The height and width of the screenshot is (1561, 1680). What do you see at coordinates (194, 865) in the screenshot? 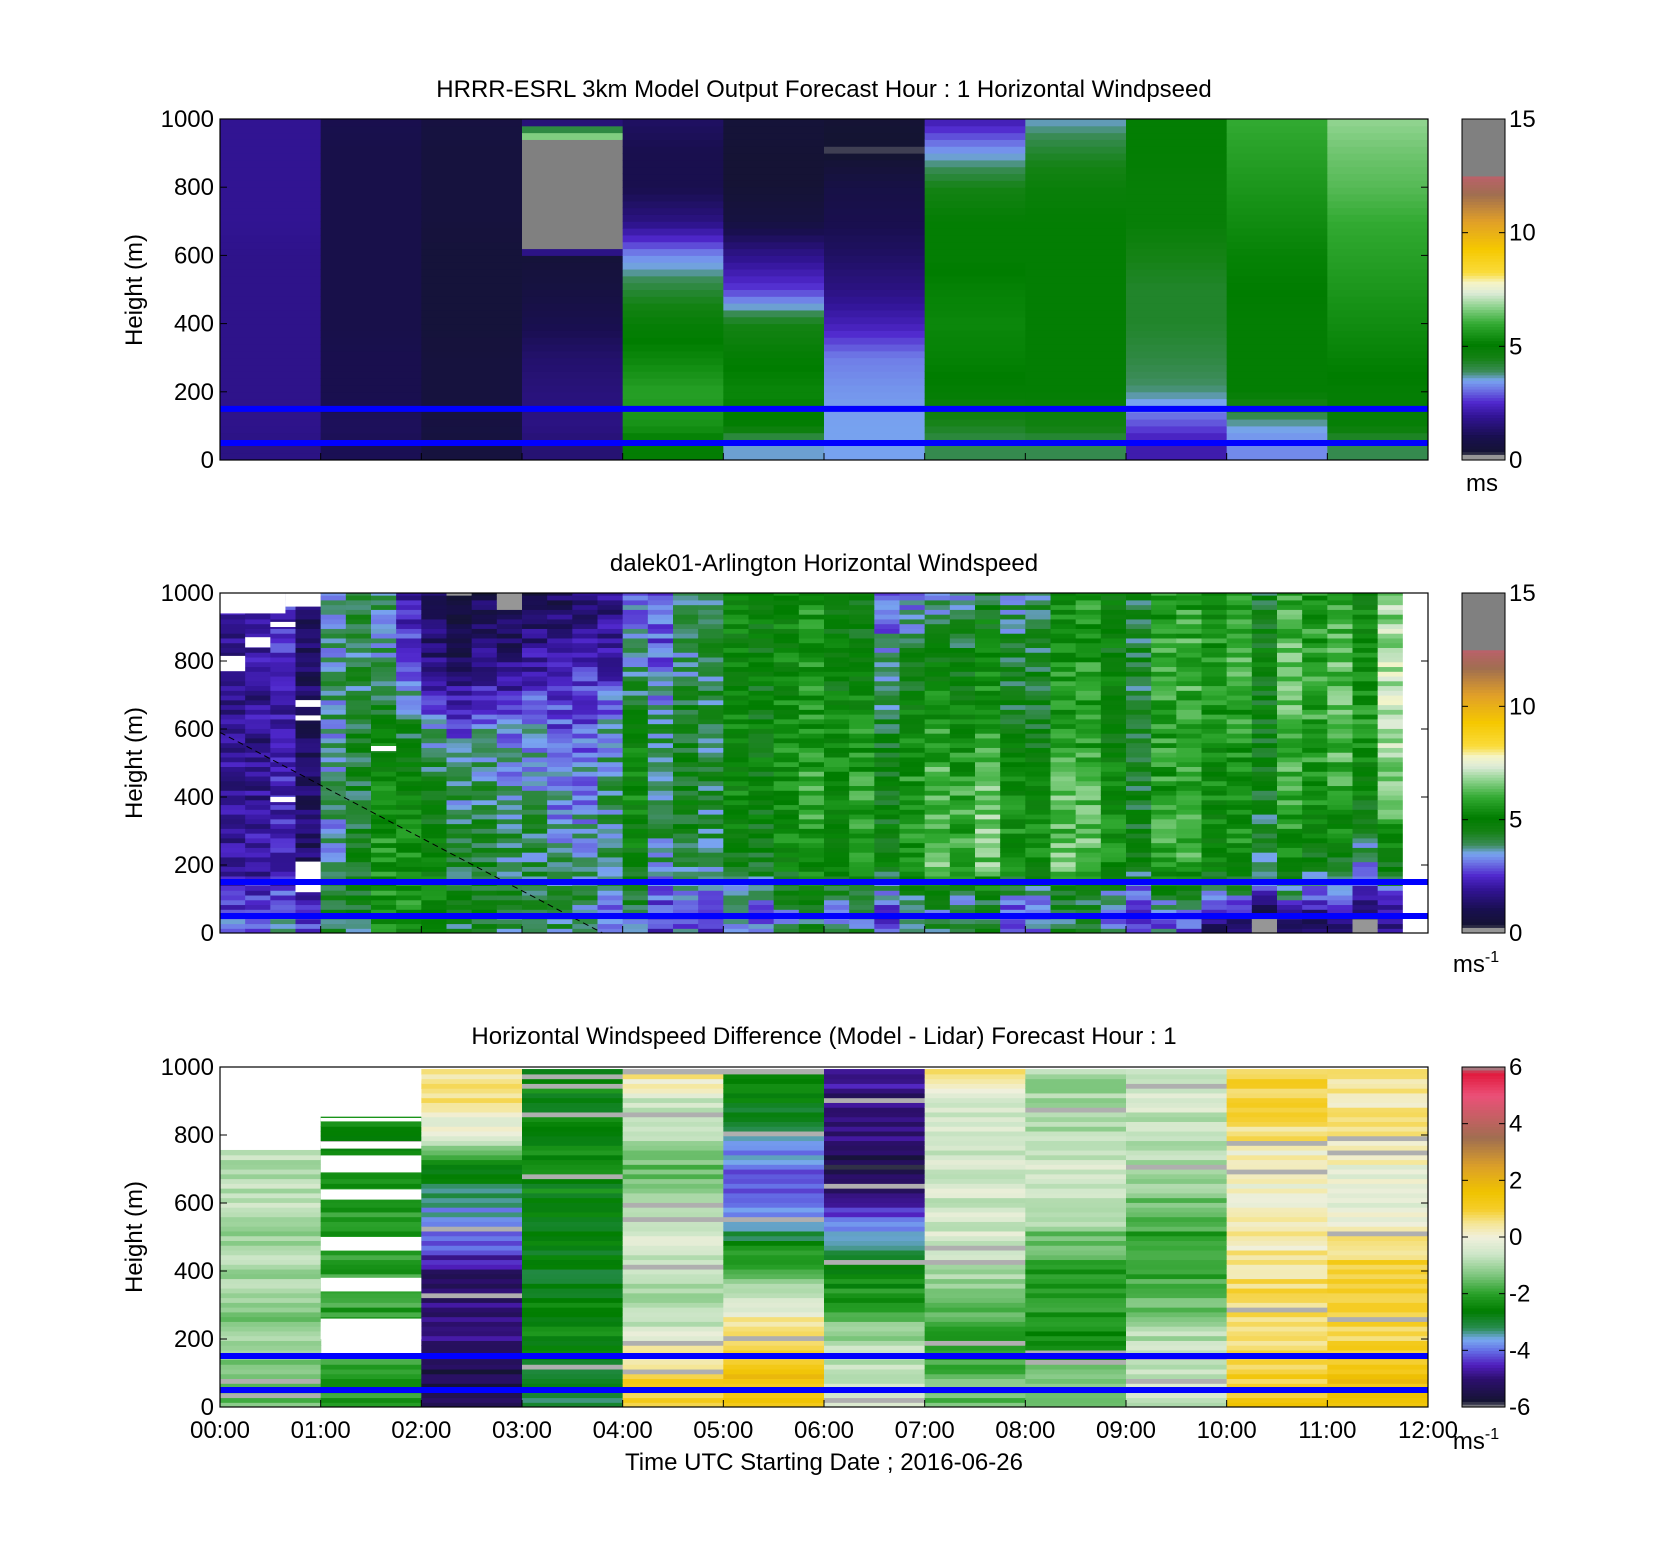
I see `y-tick-label: 200` at bounding box center [194, 865].